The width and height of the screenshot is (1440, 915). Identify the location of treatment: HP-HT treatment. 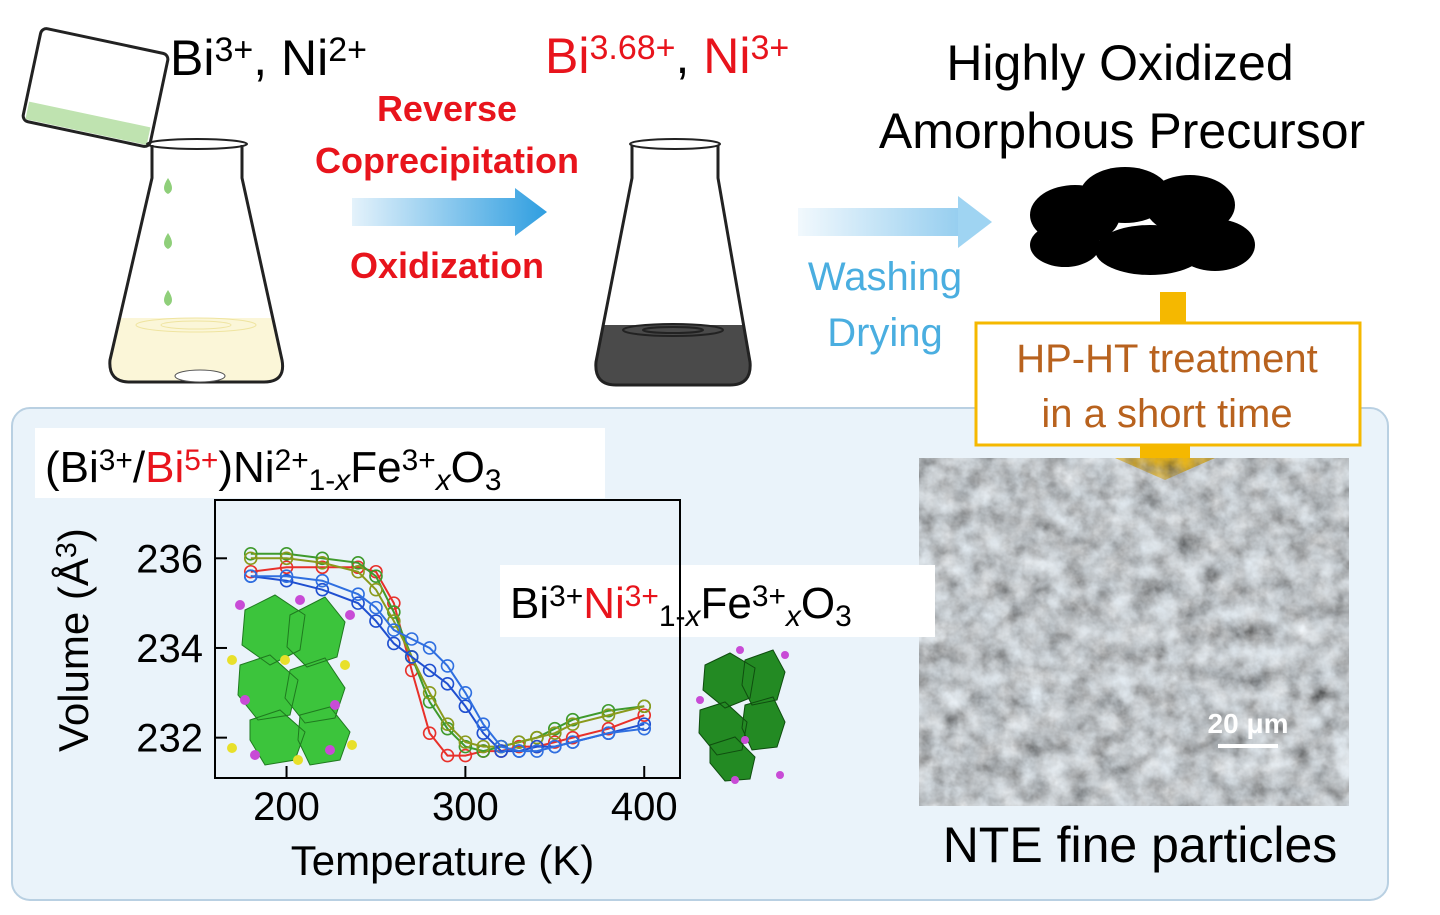
(1167, 359).